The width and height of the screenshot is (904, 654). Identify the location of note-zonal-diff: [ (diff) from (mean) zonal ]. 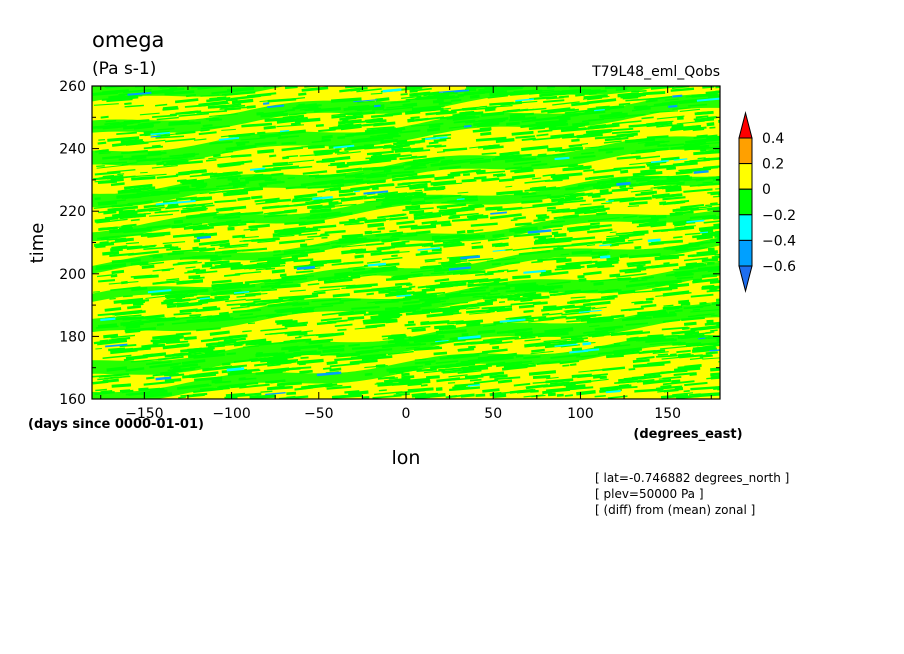
(675, 510).